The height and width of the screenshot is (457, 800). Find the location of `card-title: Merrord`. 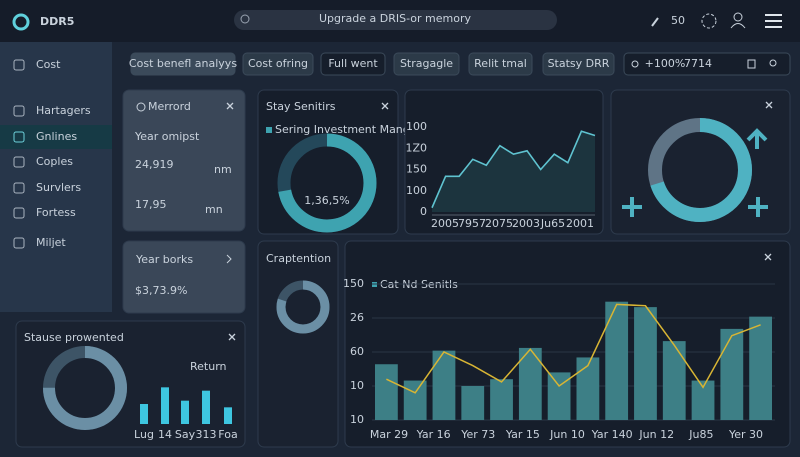

card-title: Merrord is located at coordinates (169, 106).